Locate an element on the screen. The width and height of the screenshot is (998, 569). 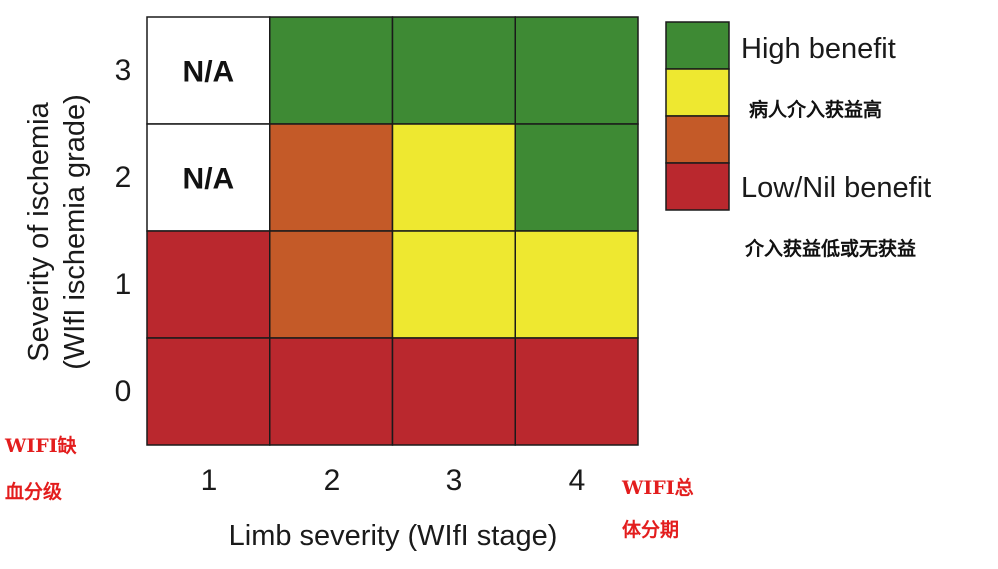
legend-cn-low-annotation: 介入获益低或无获益 is located at coordinates (830, 248).